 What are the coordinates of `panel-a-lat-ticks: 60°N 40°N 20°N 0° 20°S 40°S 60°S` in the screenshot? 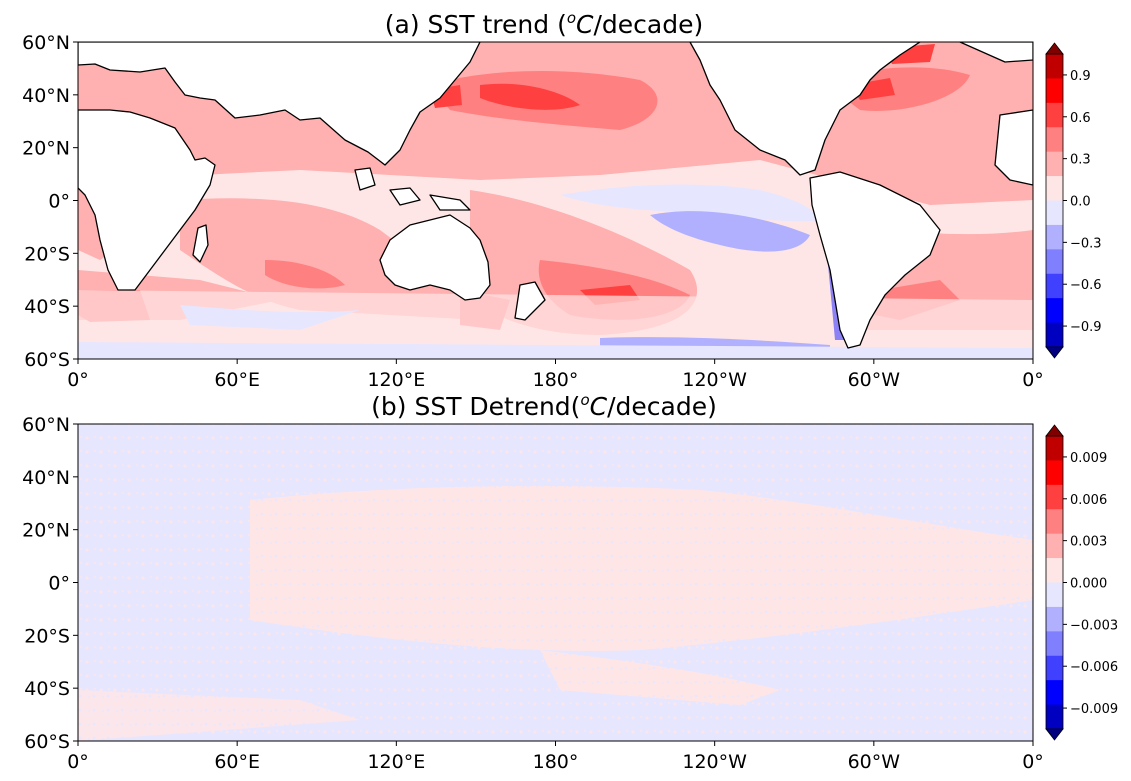 It's located at (50, 201).